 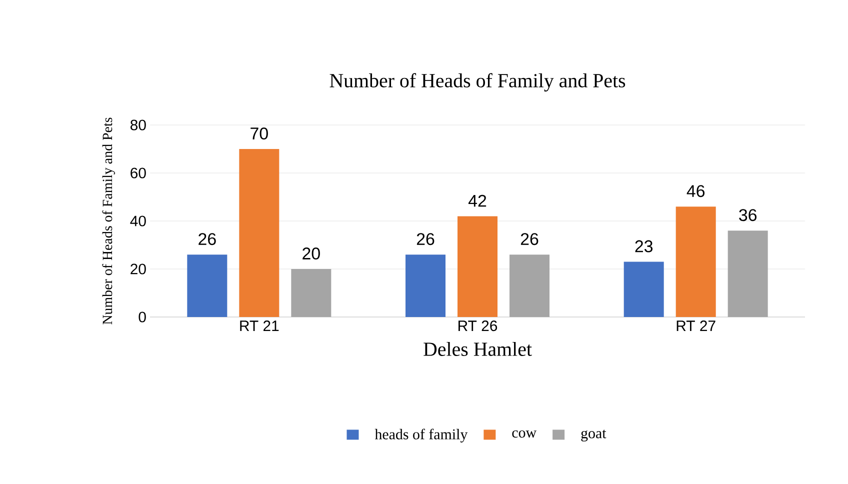 What do you see at coordinates (109, 221) in the screenshot?
I see `y-axis-title: Number of Heads of Family and Pets` at bounding box center [109, 221].